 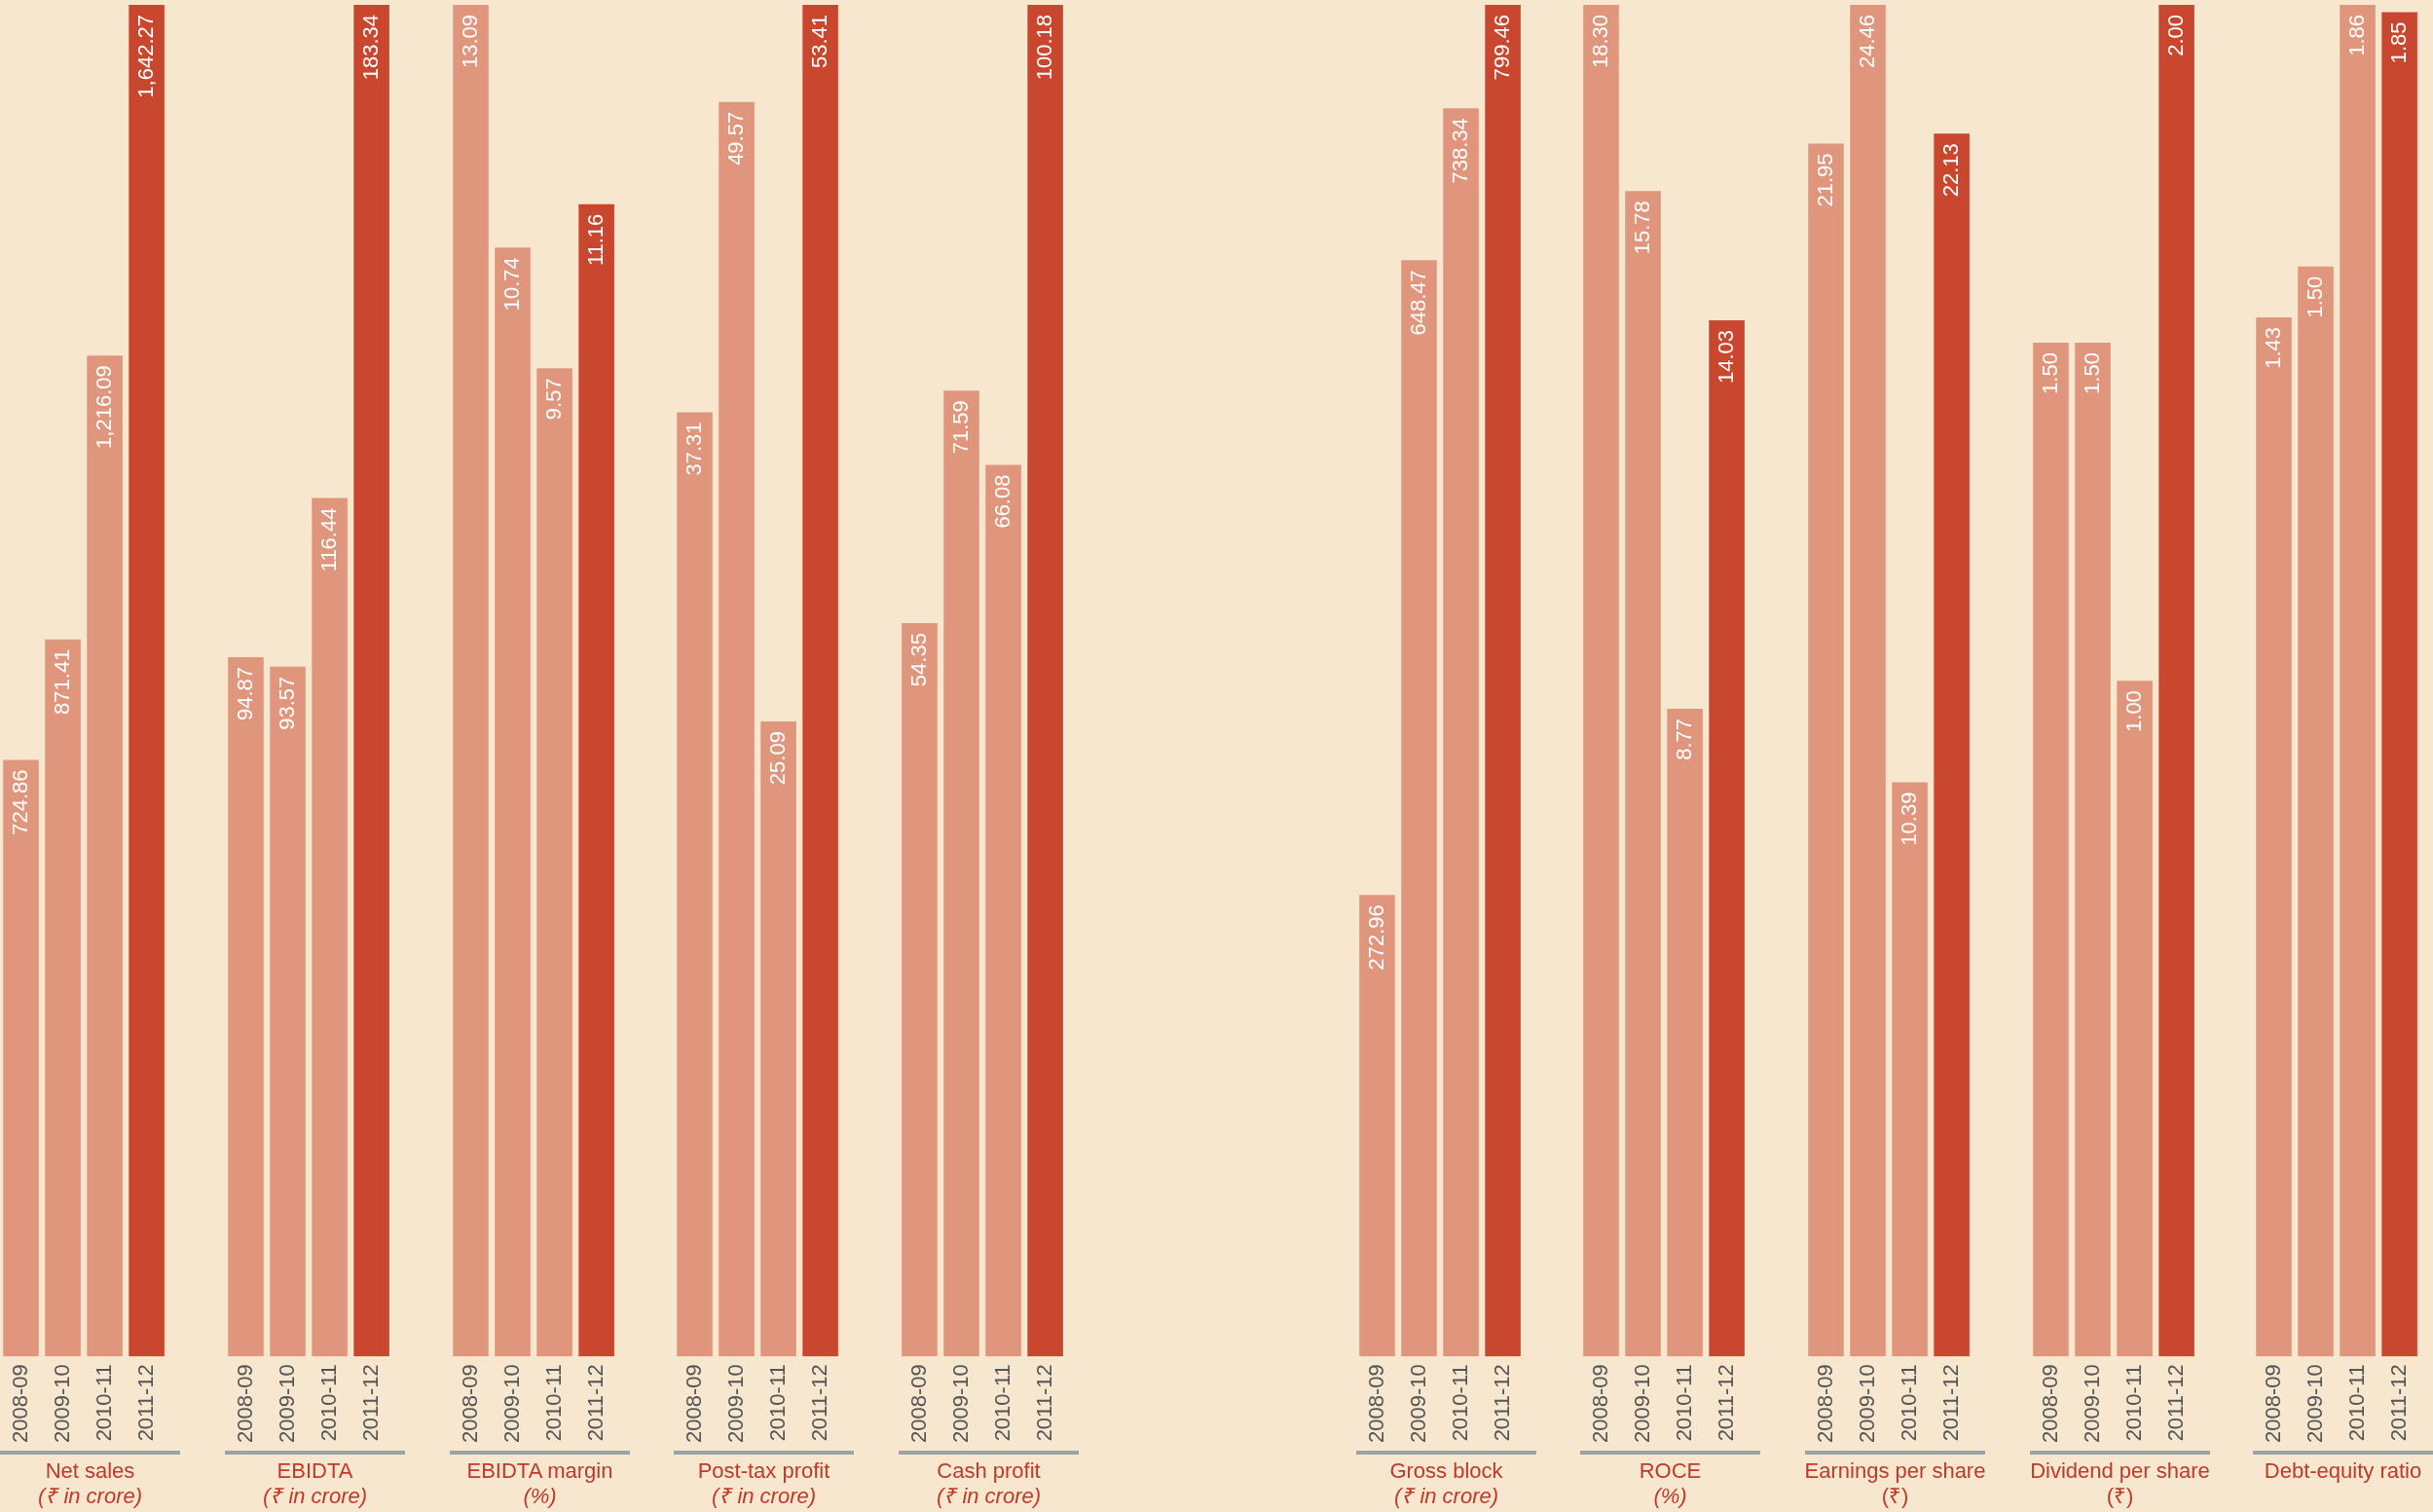 I want to click on data-label: 116.44, so click(x=328, y=539).